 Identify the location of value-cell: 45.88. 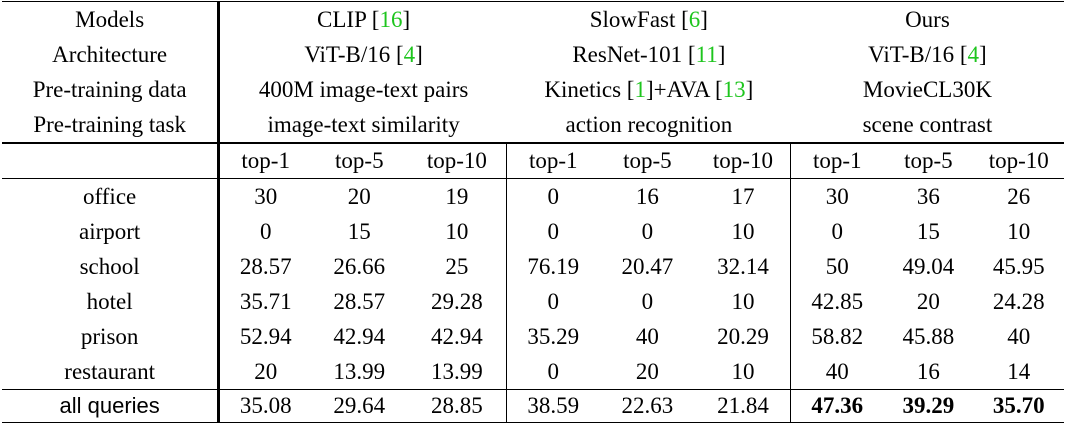
(928, 336).